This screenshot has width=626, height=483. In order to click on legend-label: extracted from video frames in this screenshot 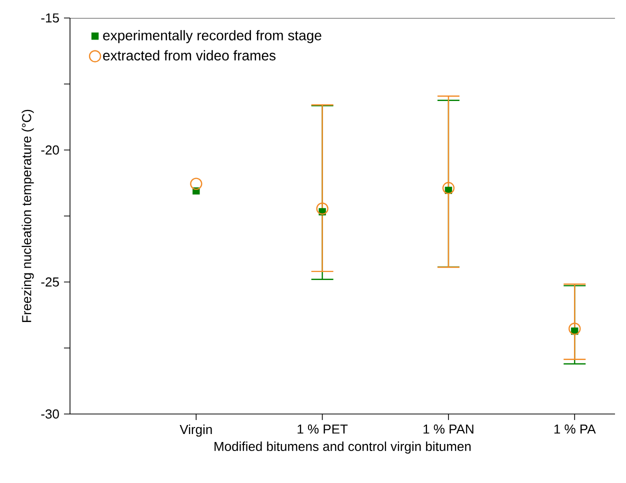, I will do `click(189, 55)`.